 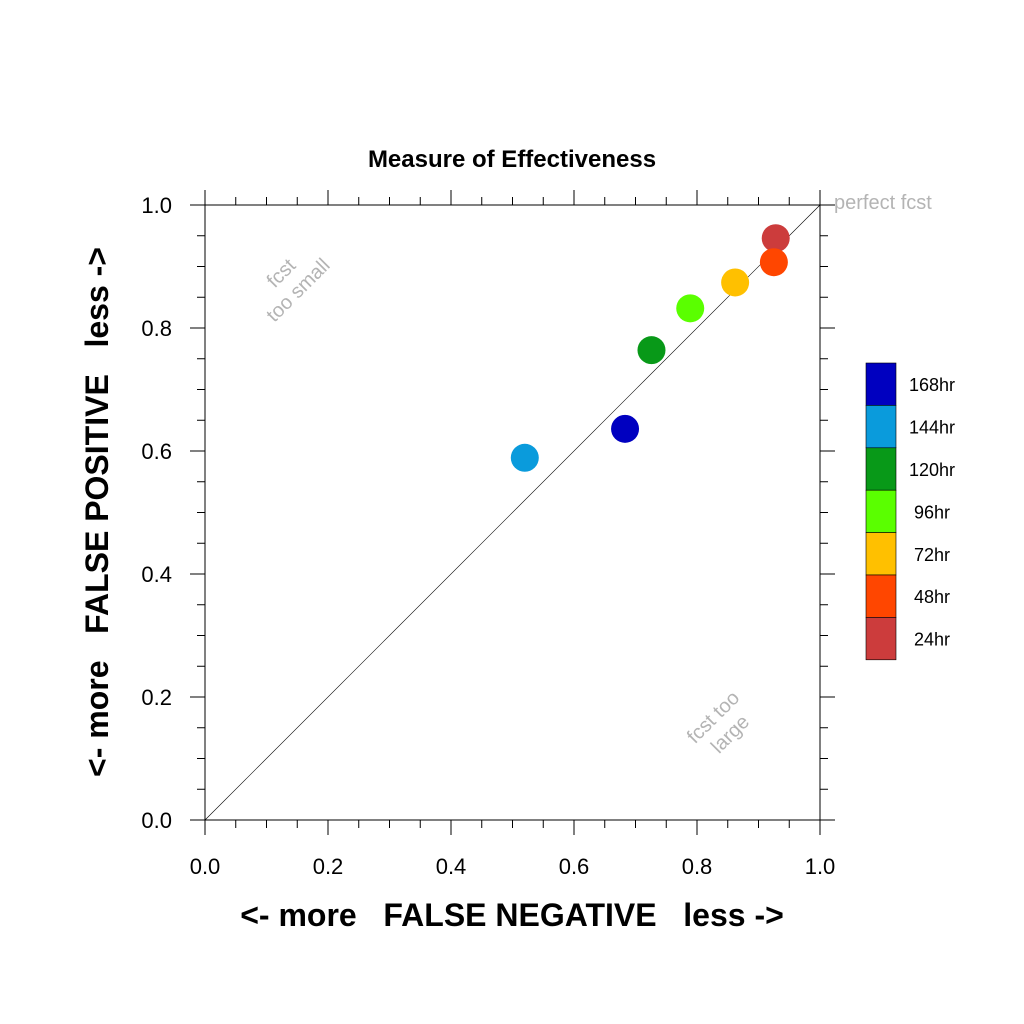 I want to click on legend-label-24hr: 24hr, so click(x=932, y=640).